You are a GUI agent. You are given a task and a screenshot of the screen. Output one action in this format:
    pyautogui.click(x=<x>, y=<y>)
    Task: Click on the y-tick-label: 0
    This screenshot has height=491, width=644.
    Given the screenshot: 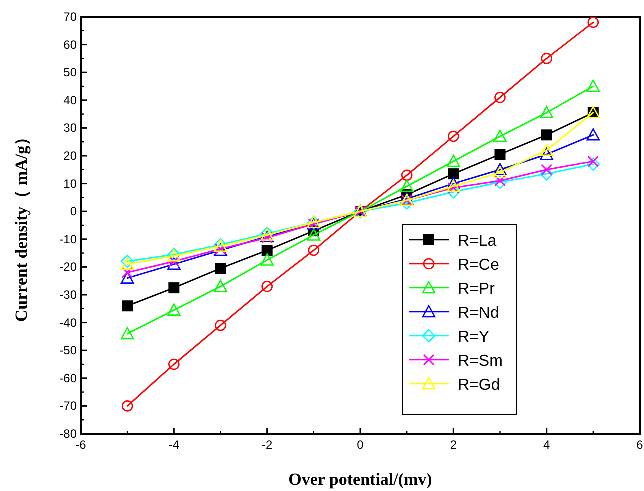 What is the action you would take?
    pyautogui.click(x=74, y=211)
    